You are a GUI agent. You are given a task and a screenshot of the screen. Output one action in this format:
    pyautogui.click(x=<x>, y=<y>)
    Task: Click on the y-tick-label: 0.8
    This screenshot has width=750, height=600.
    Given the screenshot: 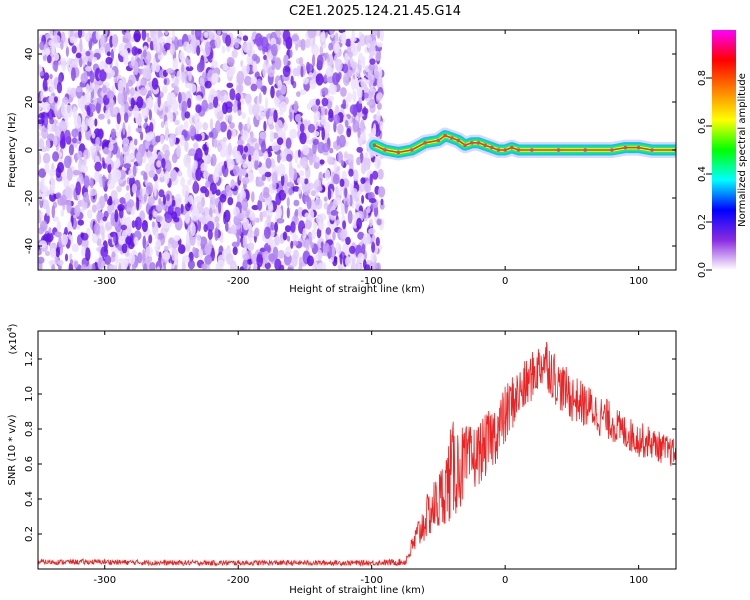 What is the action you would take?
    pyautogui.click(x=29, y=429)
    